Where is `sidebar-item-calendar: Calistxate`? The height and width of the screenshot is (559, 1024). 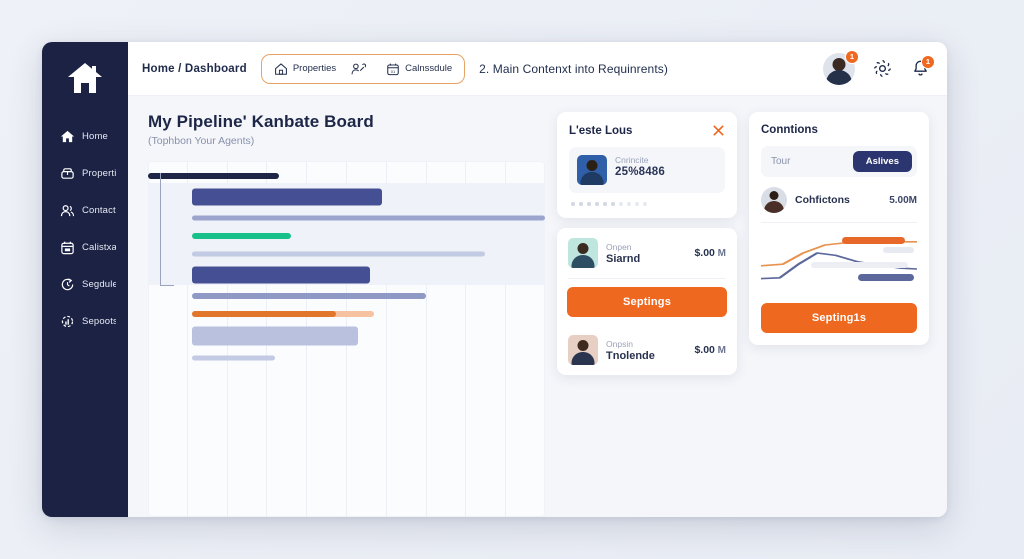 sidebar-item-calendar: Calistxate is located at coordinates (85, 247).